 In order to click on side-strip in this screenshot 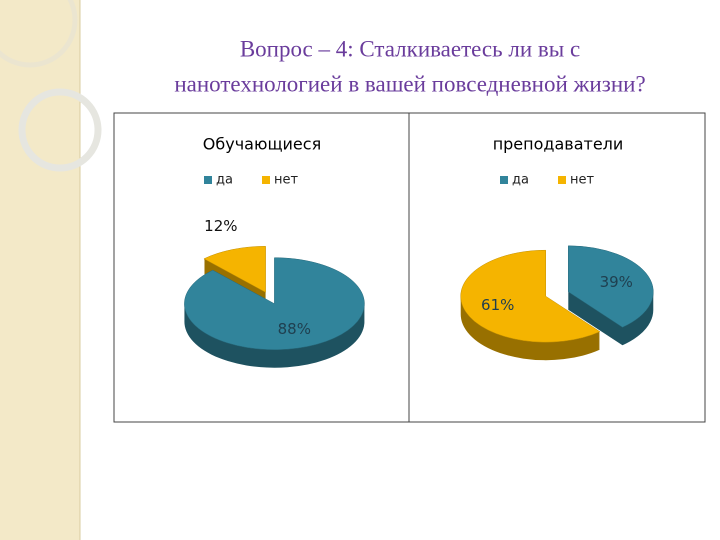, I will do `click(40, 270)`.